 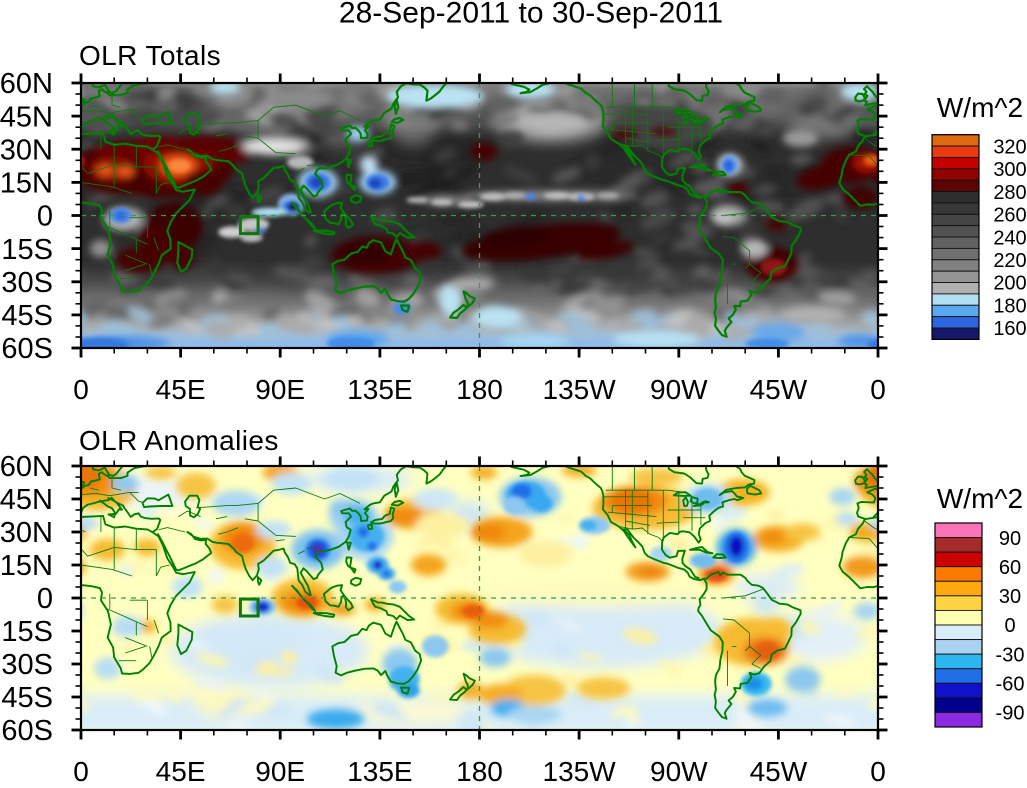 What do you see at coordinates (150, 55) in the screenshot?
I see `svg-text: OLR Totals` at bounding box center [150, 55].